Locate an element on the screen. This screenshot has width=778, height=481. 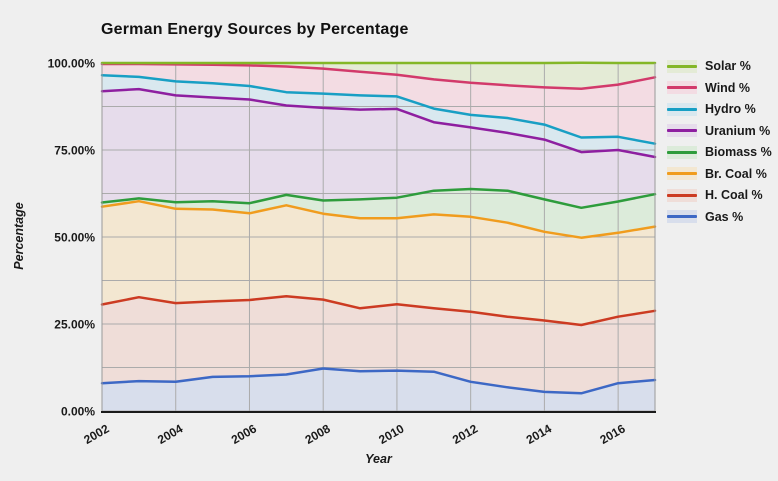
legend-item-h-coal: H. Coal % is located at coordinates (719, 195).